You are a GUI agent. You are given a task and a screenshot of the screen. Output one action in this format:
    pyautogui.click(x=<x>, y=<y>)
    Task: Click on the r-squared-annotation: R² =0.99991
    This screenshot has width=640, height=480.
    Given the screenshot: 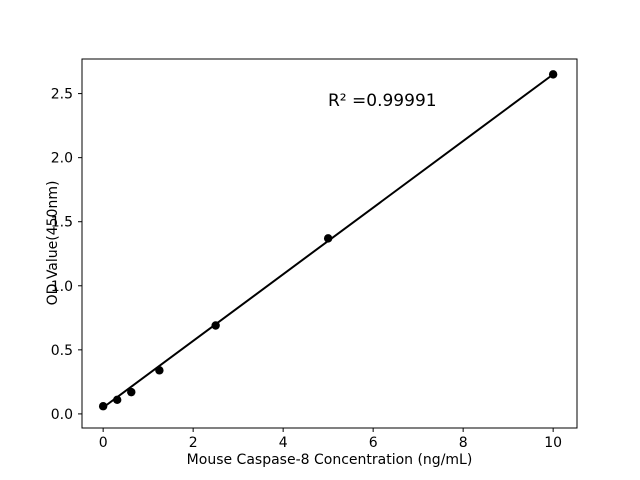 What is the action you would take?
    pyautogui.click(x=382, y=101)
    